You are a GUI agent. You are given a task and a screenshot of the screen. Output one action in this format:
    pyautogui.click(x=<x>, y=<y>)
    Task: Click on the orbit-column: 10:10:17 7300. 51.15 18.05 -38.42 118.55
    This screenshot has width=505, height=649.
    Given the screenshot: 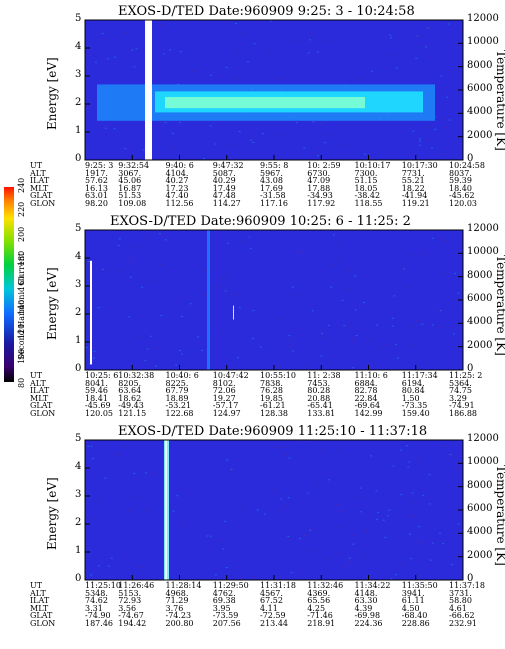 What is the action you would take?
    pyautogui.click(x=373, y=185)
    